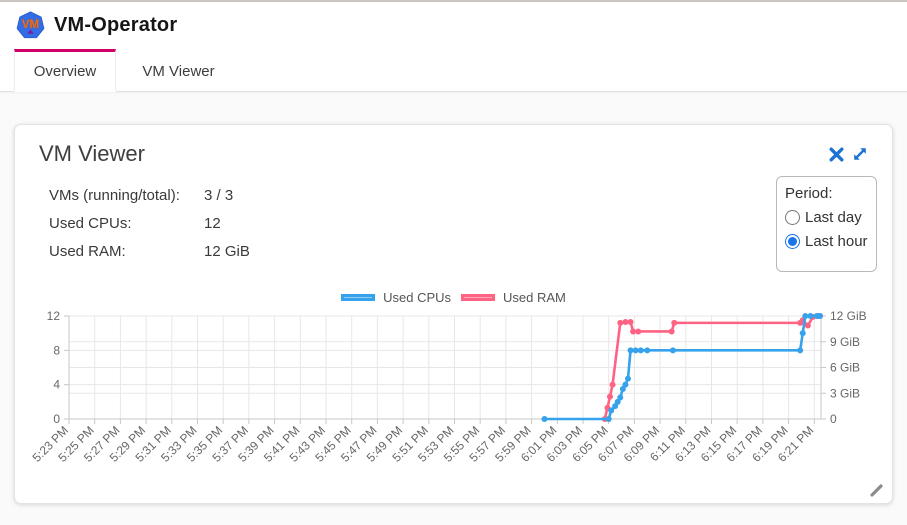  I want to click on period-option-label: Last day, so click(833, 217).